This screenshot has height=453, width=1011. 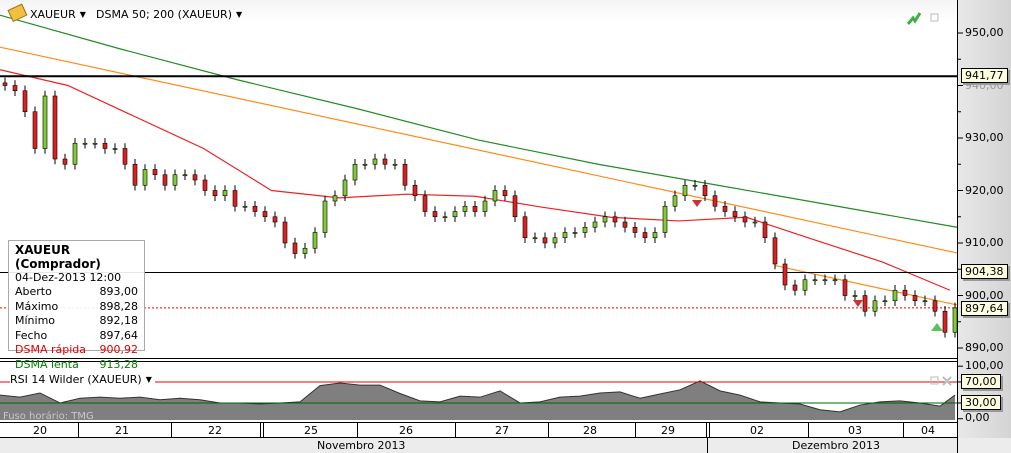 What do you see at coordinates (697, 203) in the screenshot?
I see `sell-signal-icon` at bounding box center [697, 203].